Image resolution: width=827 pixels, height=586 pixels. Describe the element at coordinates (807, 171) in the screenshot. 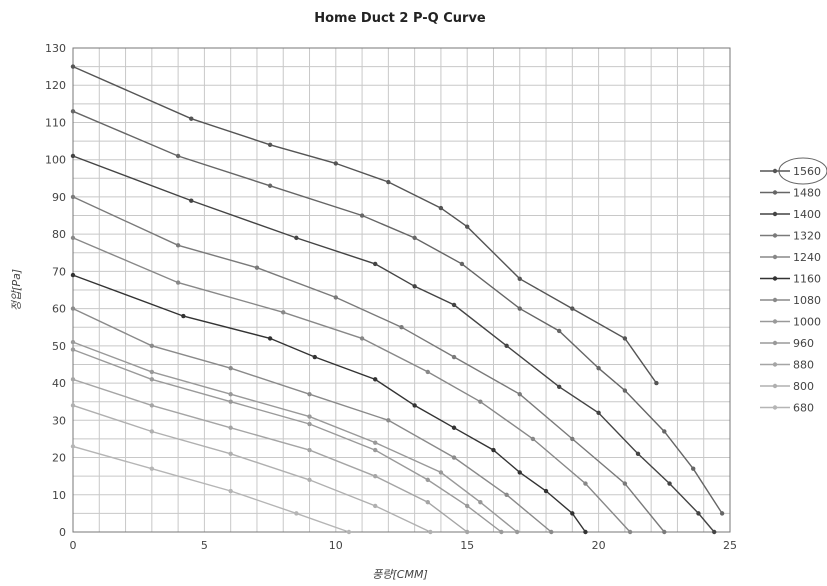

I see `legend-label: 1560` at that location.